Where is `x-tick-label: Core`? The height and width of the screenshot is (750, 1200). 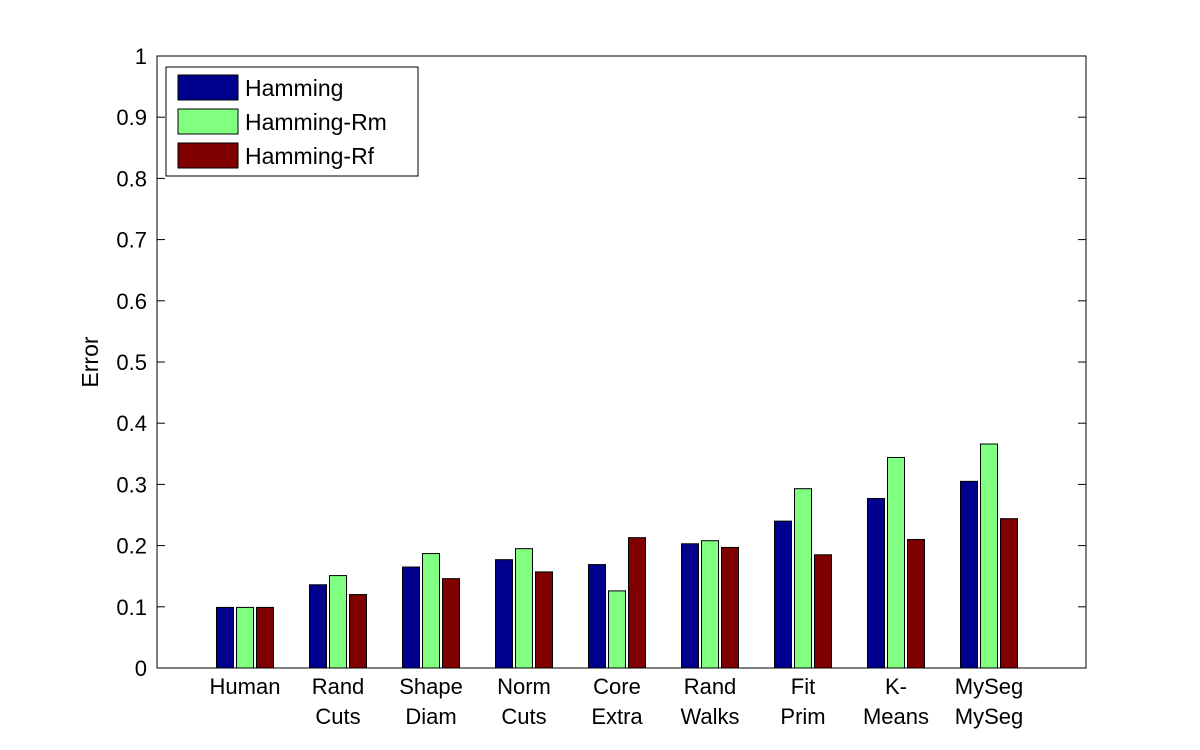
x-tick-label: Core is located at coordinates (617, 686).